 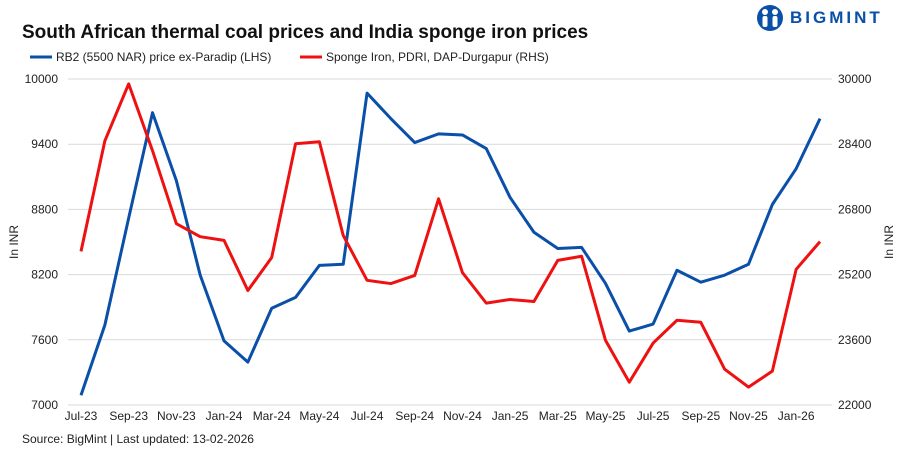 I want to click on right-tick-label: 30000, so click(x=855, y=79).